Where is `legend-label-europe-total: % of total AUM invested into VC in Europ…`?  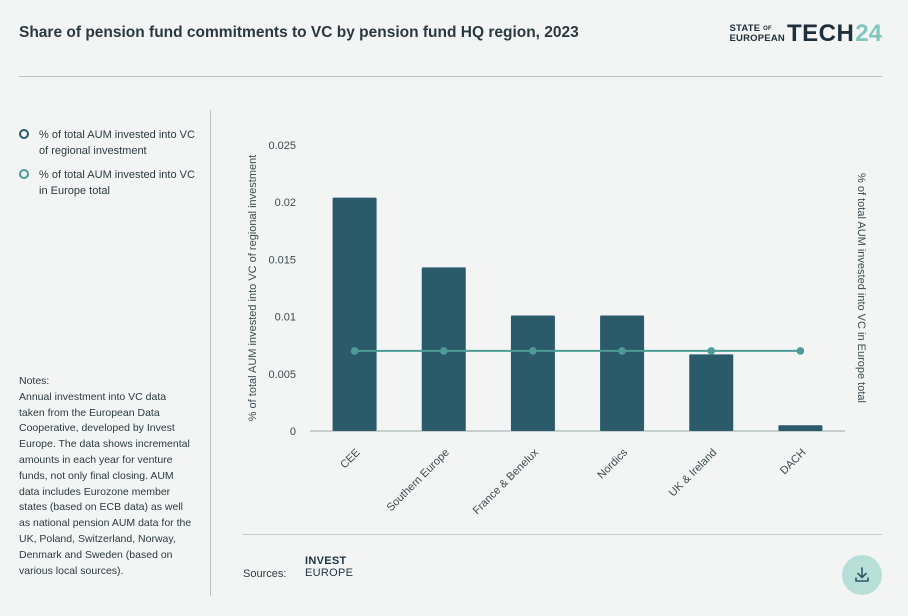 legend-label-europe-total: % of total AUM invested into VC in Europ… is located at coordinates (117, 183).